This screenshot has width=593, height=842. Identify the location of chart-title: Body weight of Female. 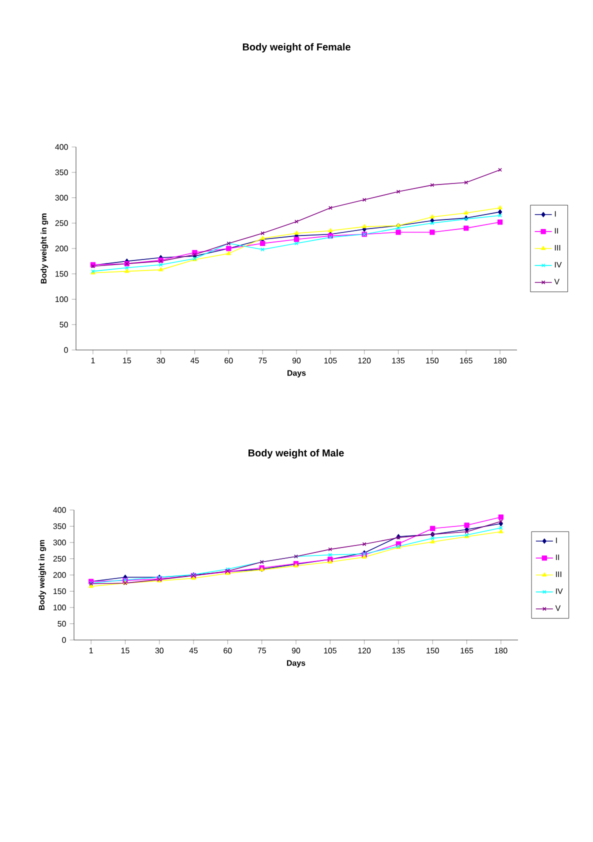
(296, 47).